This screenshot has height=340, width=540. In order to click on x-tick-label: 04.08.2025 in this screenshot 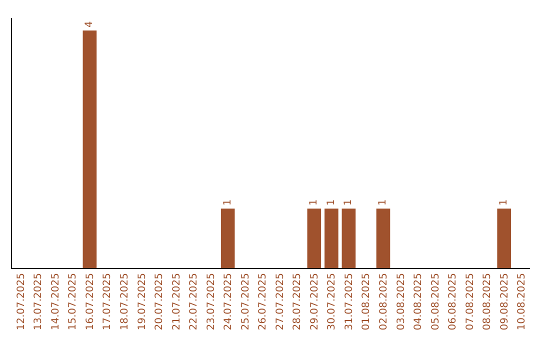, I will do `click(418, 301)`.